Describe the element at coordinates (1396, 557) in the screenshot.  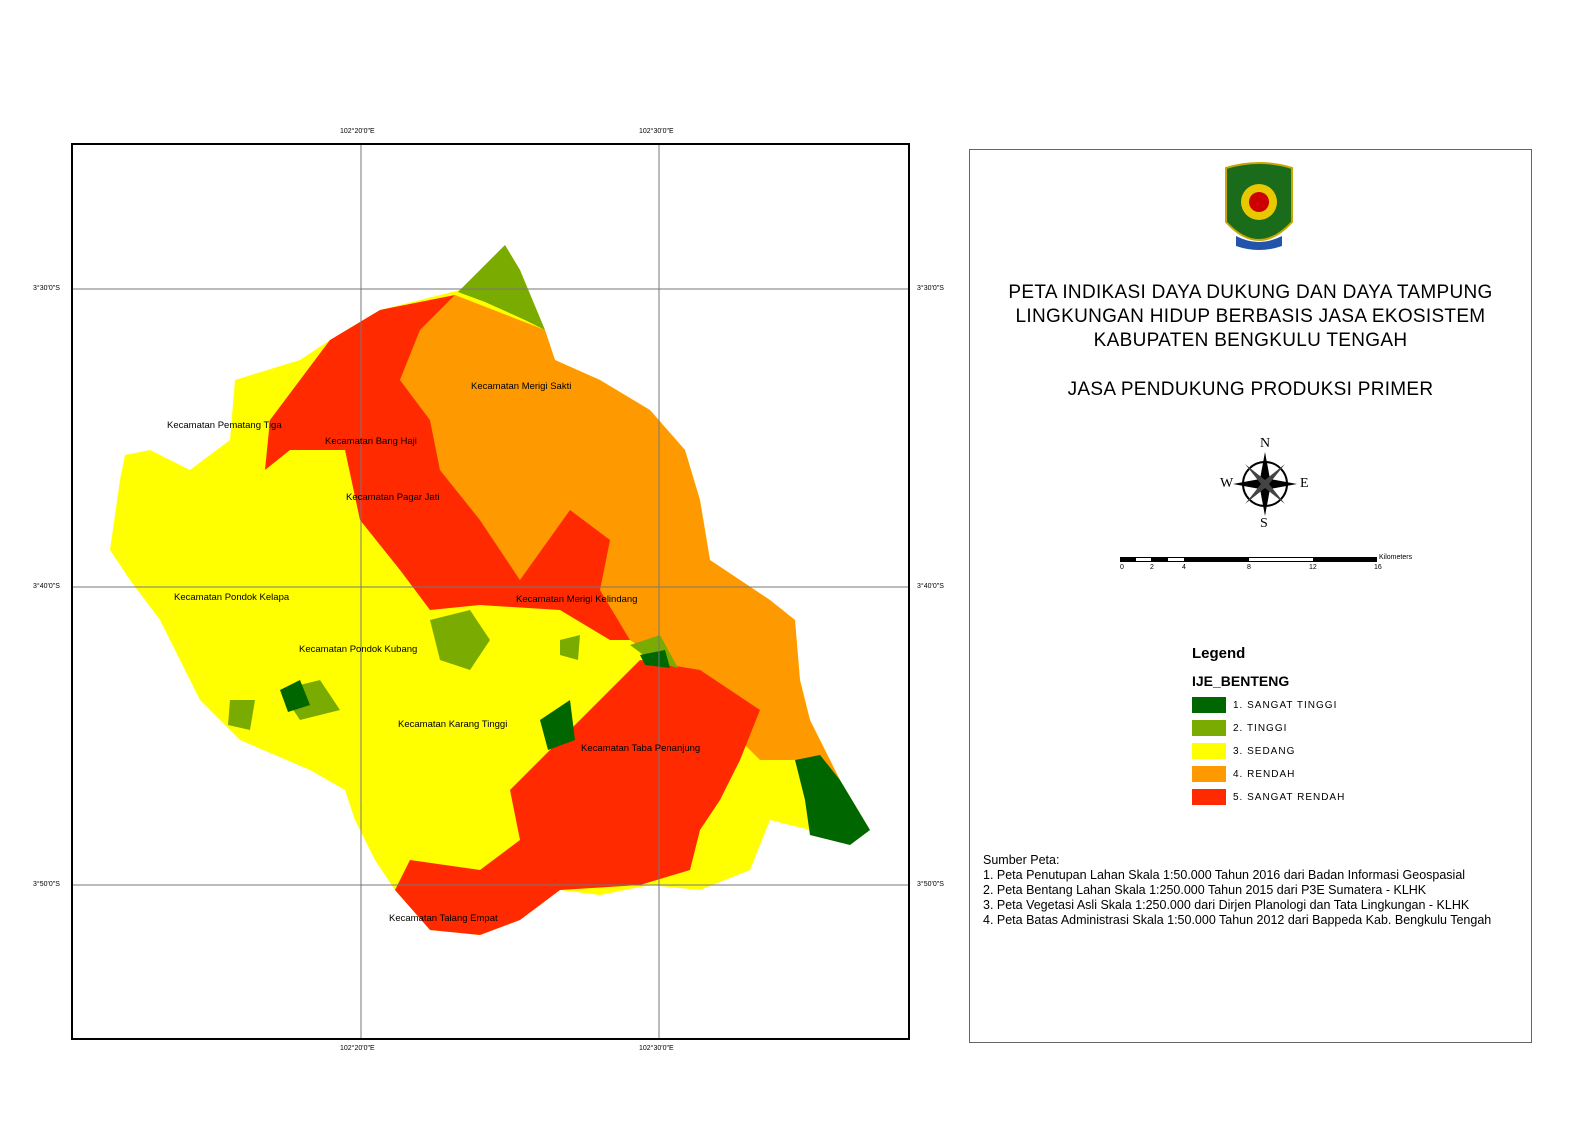
I see `scale-unit: Kilometers` at that location.